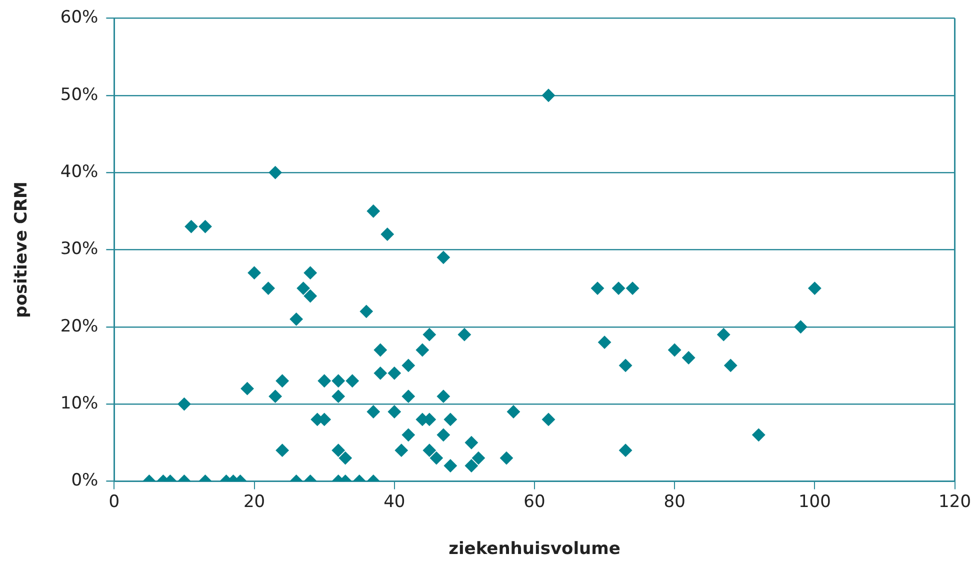 This screenshot has width=974, height=572. Describe the element at coordinates (534, 549) in the screenshot. I see `x-axis-title: ziekenhuisvolume` at that location.